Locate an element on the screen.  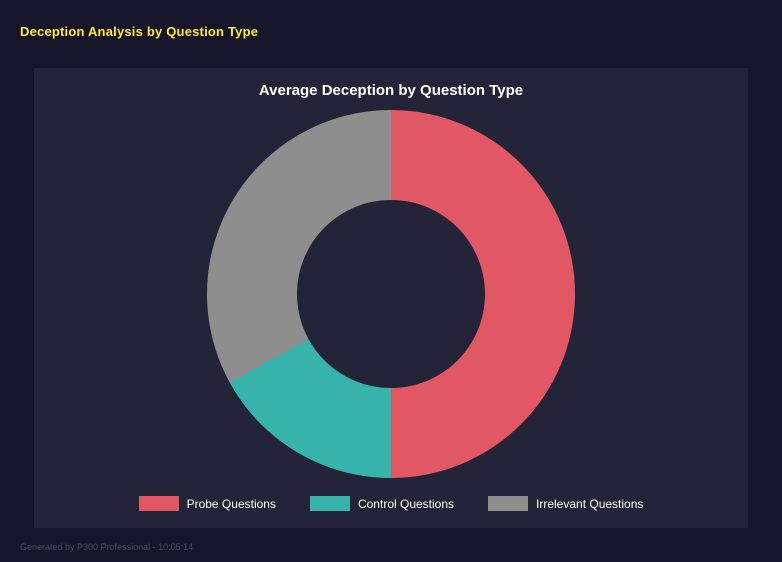
page-title: Deception Analysis by Question Type is located at coordinates (139, 31).